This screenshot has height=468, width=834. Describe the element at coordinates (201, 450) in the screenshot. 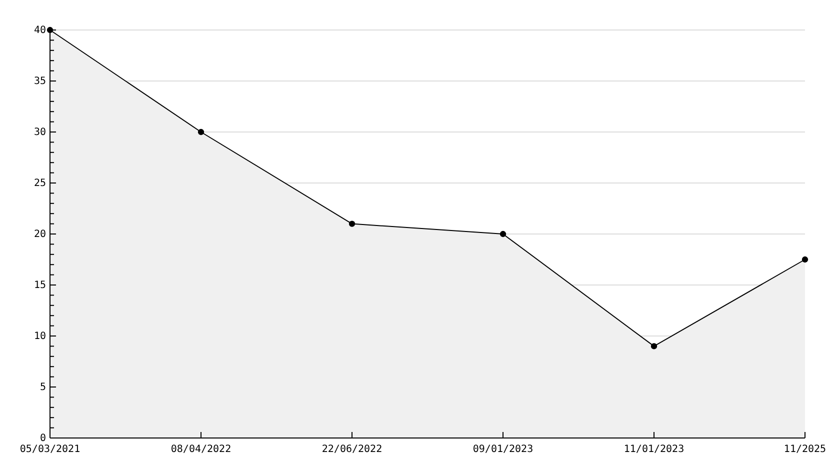

I see `x-tick-label: 08/04/2022` at that location.